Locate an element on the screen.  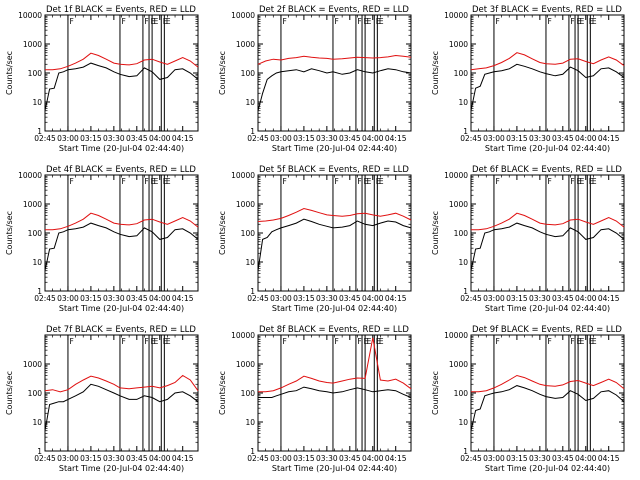
chart-title: Det 3f BLACK = Events, RED = LLD is located at coordinates (547, 10).